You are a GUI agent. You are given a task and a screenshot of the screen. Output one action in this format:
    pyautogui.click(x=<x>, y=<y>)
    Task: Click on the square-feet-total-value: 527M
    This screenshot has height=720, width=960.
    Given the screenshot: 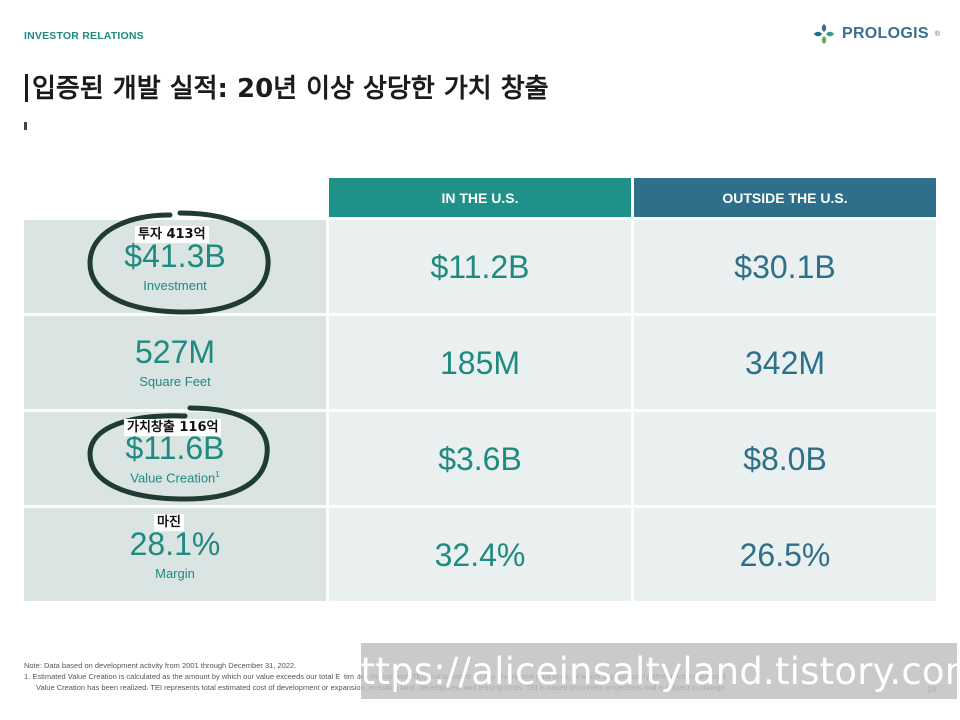 What is the action you would take?
    pyautogui.click(x=175, y=352)
    